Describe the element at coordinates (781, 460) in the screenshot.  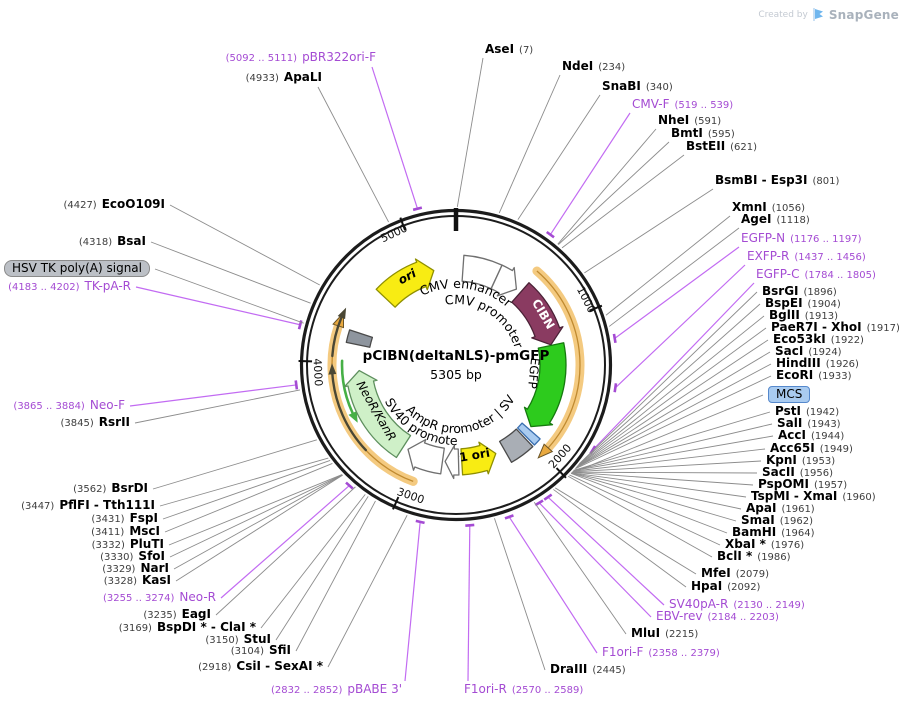
I see `ename-kpni: KpnI` at that location.